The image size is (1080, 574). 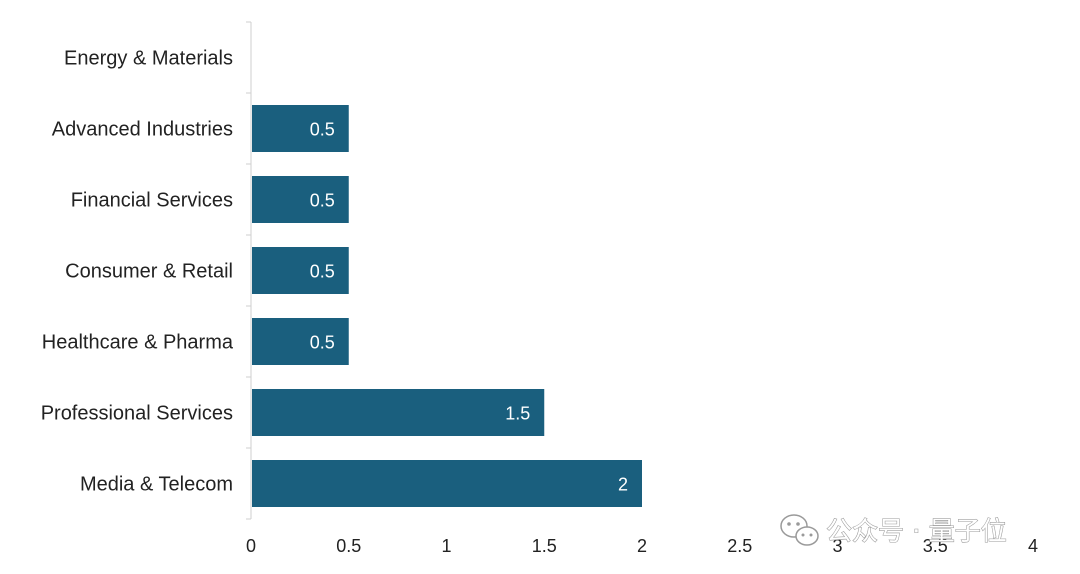 What do you see at coordinates (799, 530) in the screenshot?
I see `wechat-icon` at bounding box center [799, 530].